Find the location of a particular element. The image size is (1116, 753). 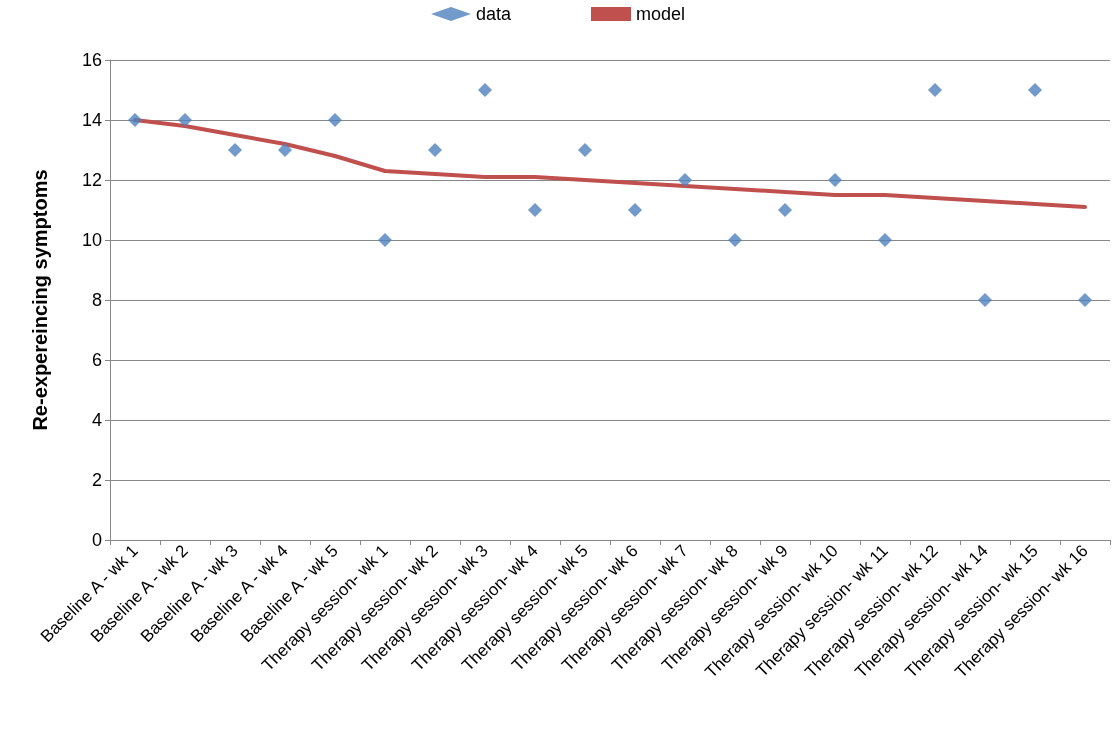

y-tick-label: 6 is located at coordinates (96, 360).